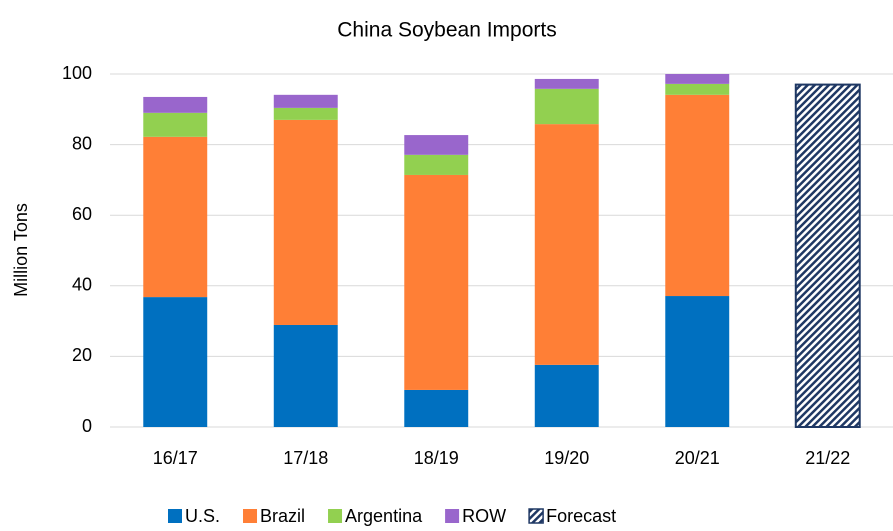 Image resolution: width=893 pixels, height=531 pixels. I want to click on x-tick-label: 20/21, so click(697, 458).